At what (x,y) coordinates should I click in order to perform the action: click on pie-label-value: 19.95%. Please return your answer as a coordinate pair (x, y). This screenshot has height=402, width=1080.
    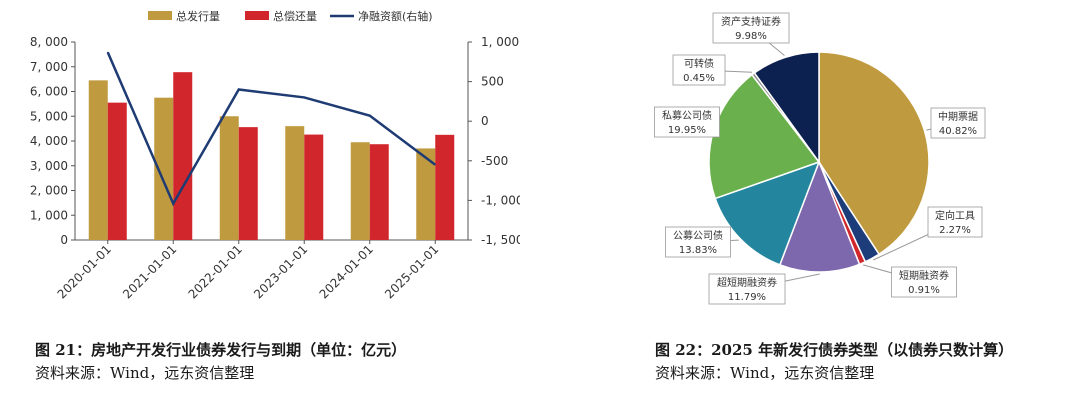
    Looking at the image, I should click on (687, 130).